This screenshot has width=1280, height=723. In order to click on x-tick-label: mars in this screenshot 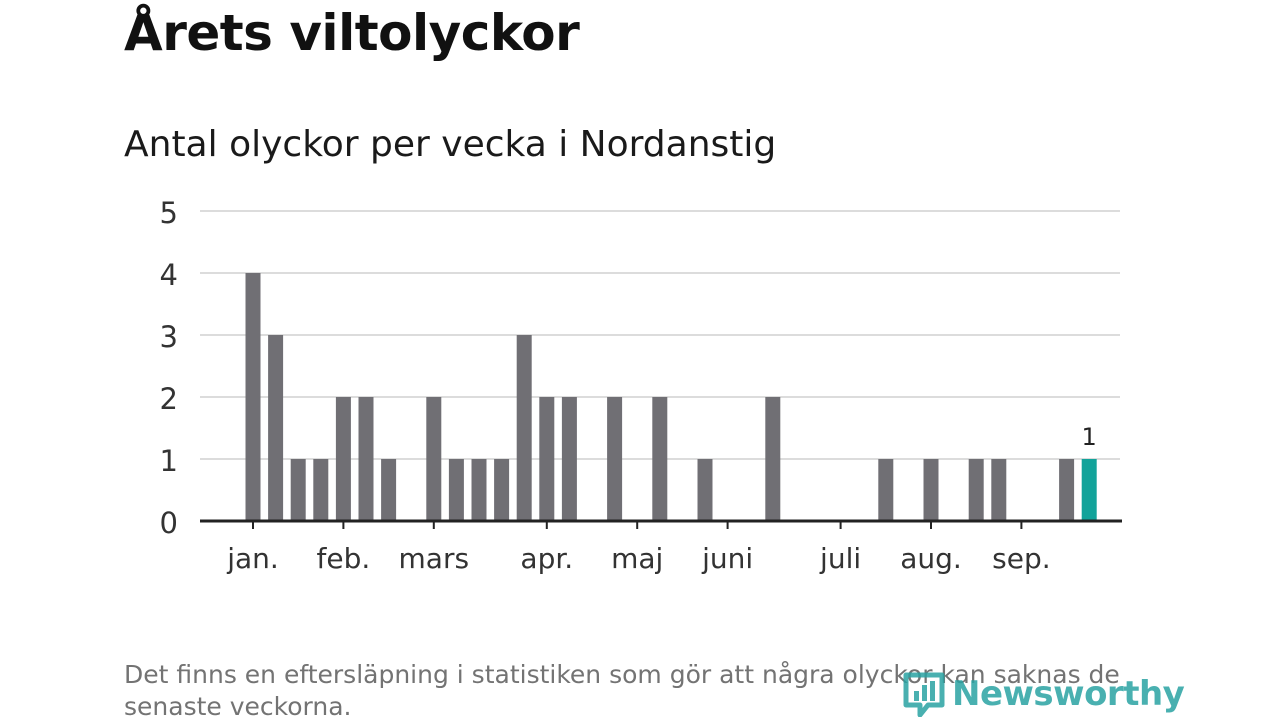, I will do `click(434, 558)`.